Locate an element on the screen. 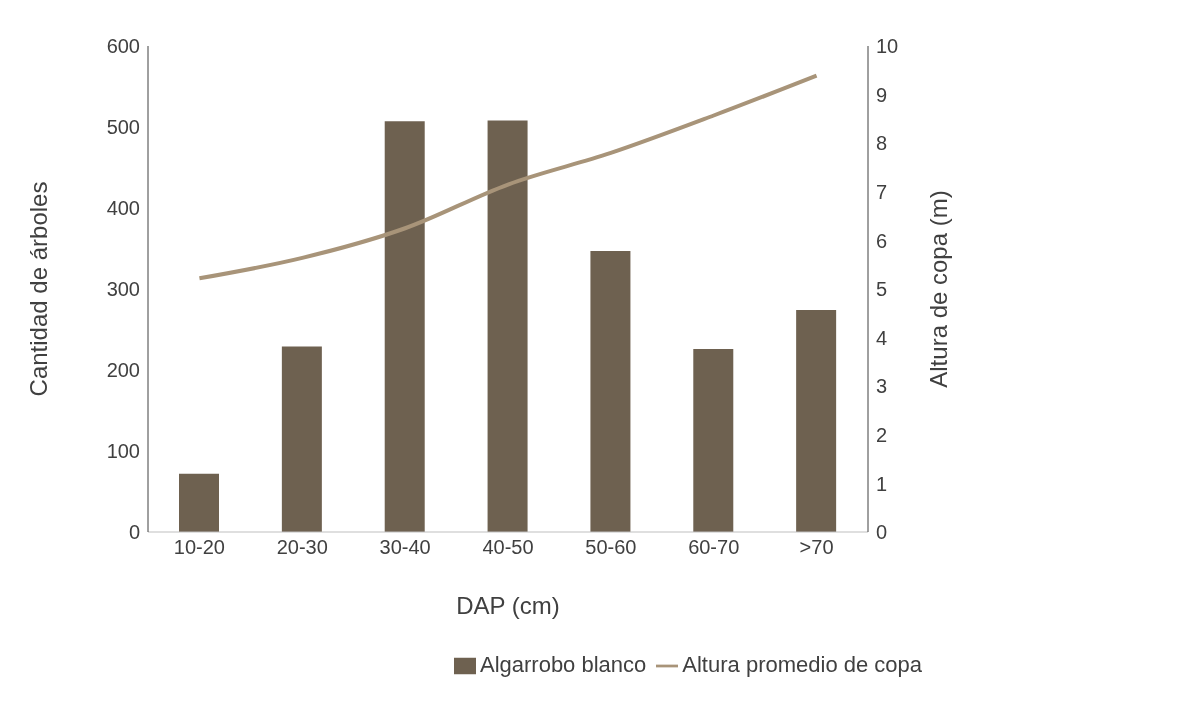  x-tick-label: 30-40 is located at coordinates (405, 547).